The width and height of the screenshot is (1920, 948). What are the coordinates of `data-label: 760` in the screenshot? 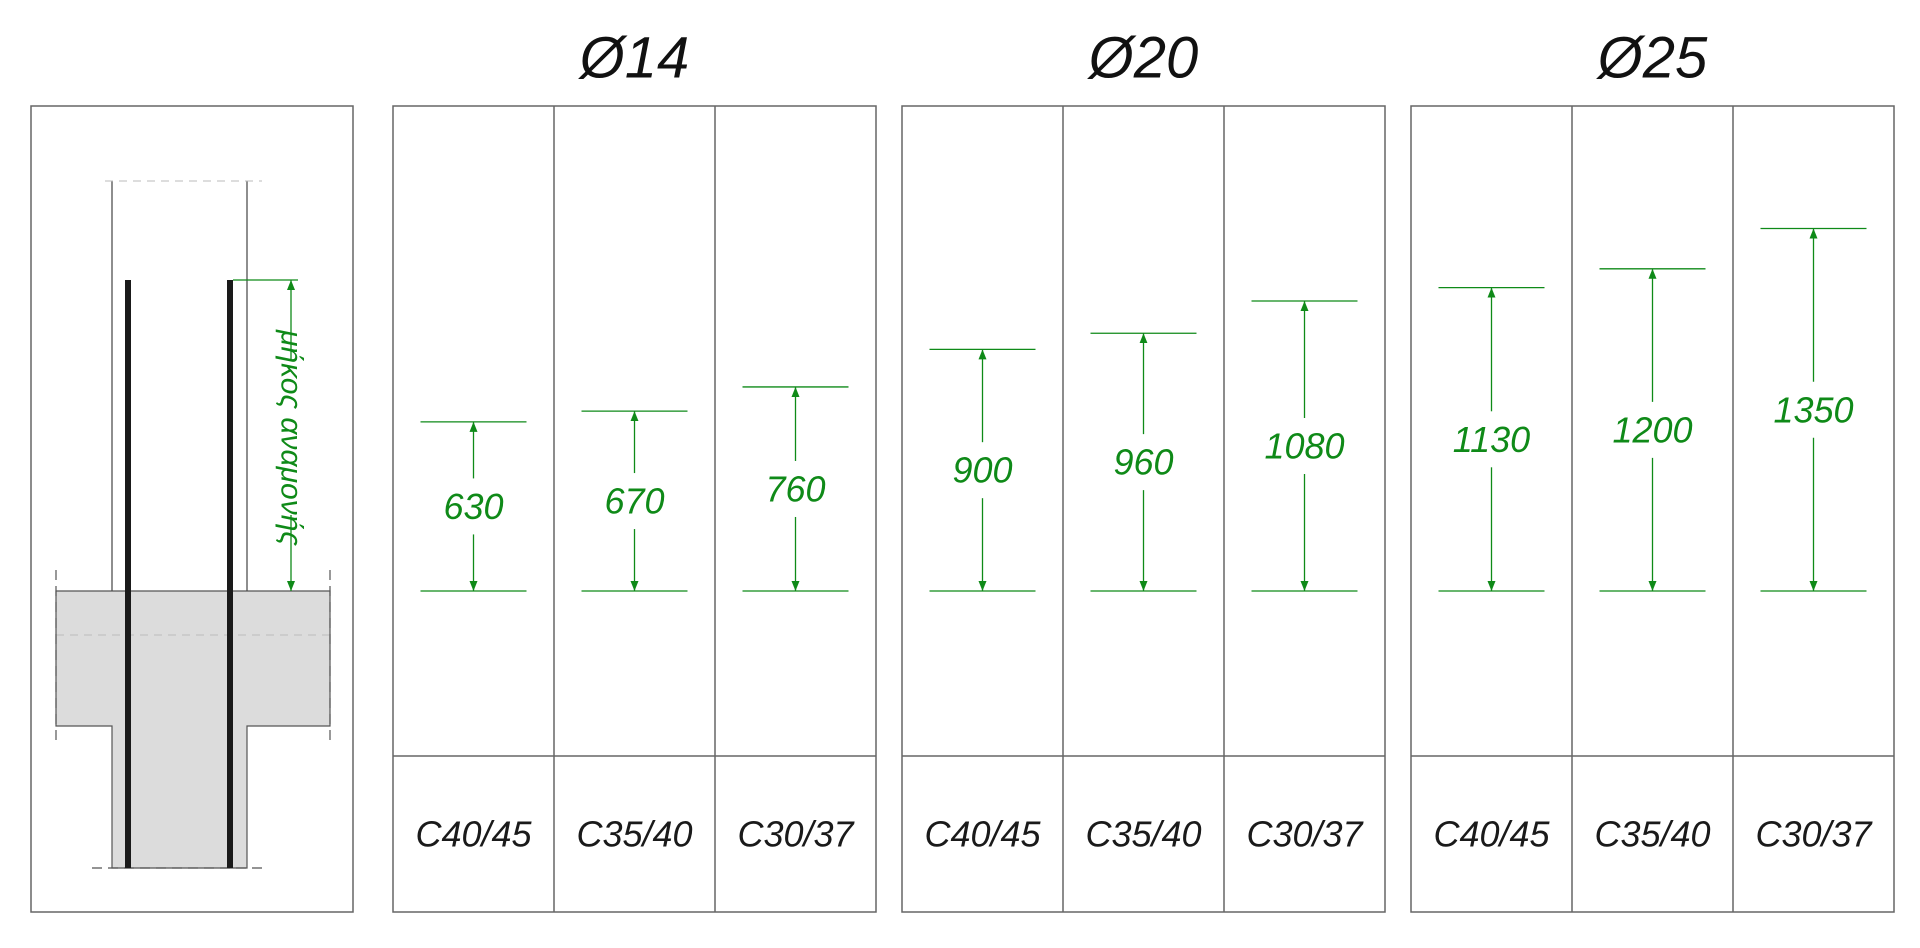 It's located at (795, 488).